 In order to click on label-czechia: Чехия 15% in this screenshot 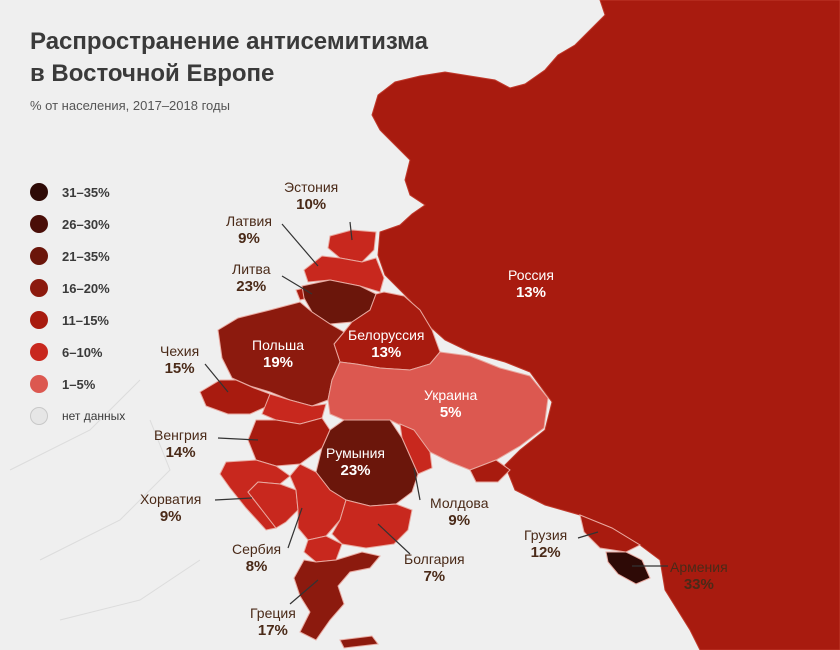, I will do `click(179, 360)`.